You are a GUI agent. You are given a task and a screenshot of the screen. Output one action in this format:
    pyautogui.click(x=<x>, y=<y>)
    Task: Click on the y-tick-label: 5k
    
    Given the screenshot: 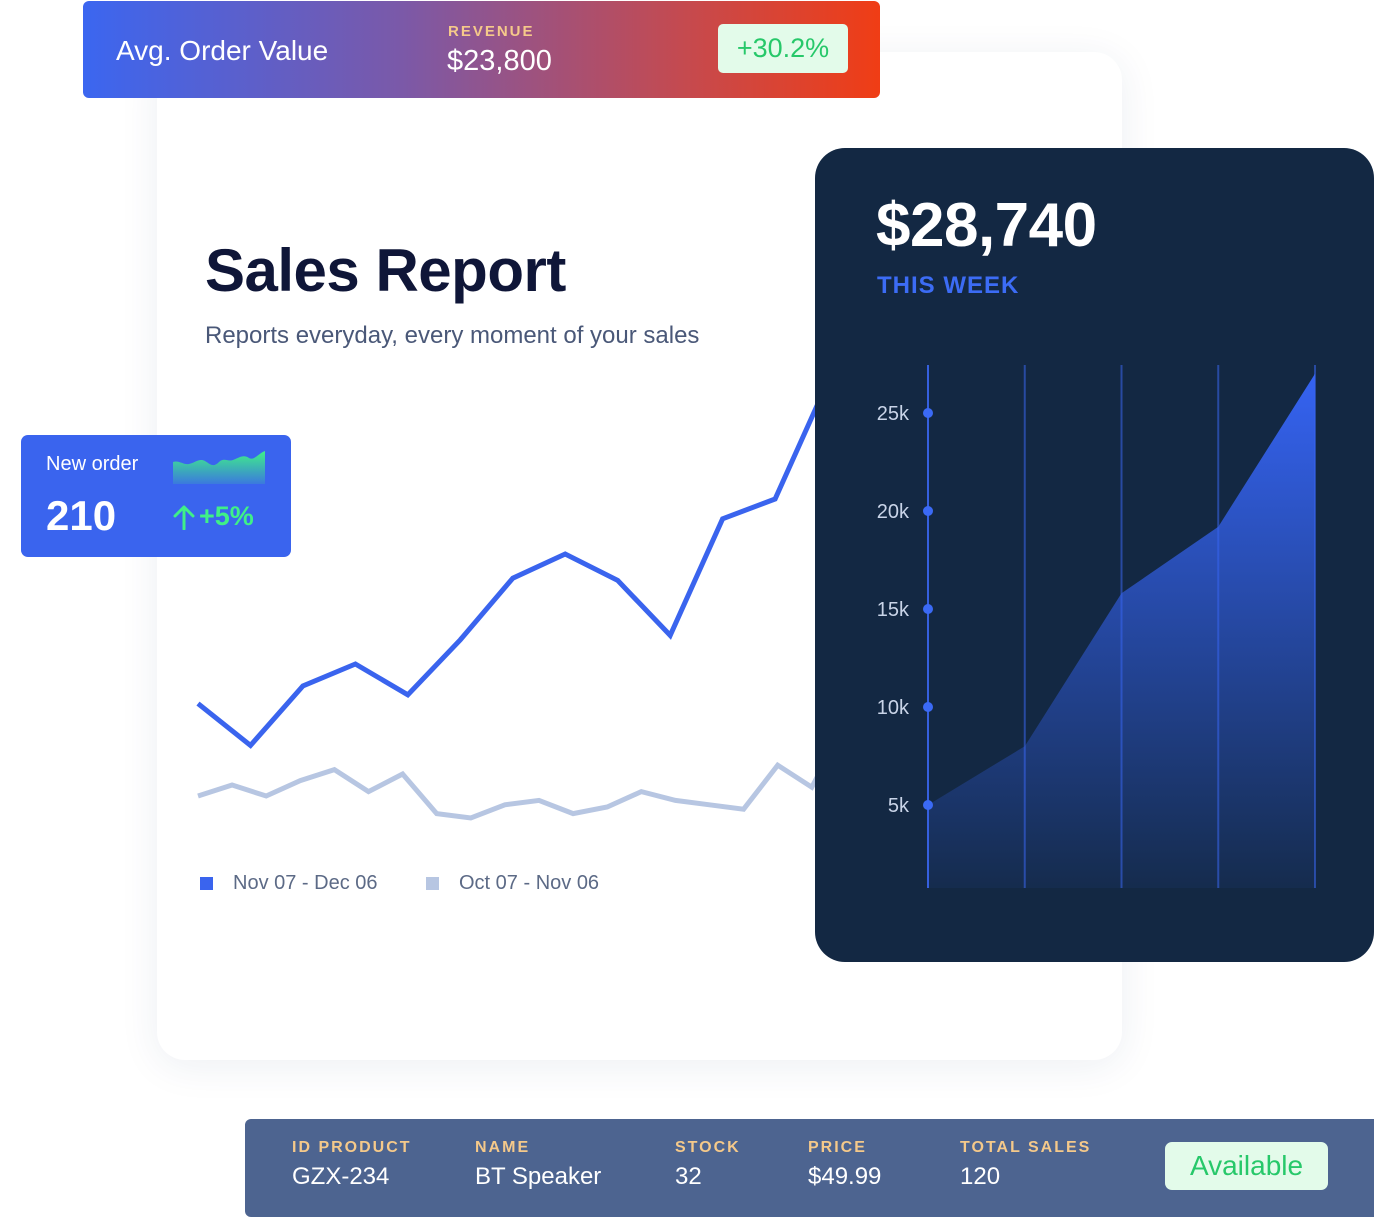 What is the action you would take?
    pyautogui.click(x=899, y=806)
    